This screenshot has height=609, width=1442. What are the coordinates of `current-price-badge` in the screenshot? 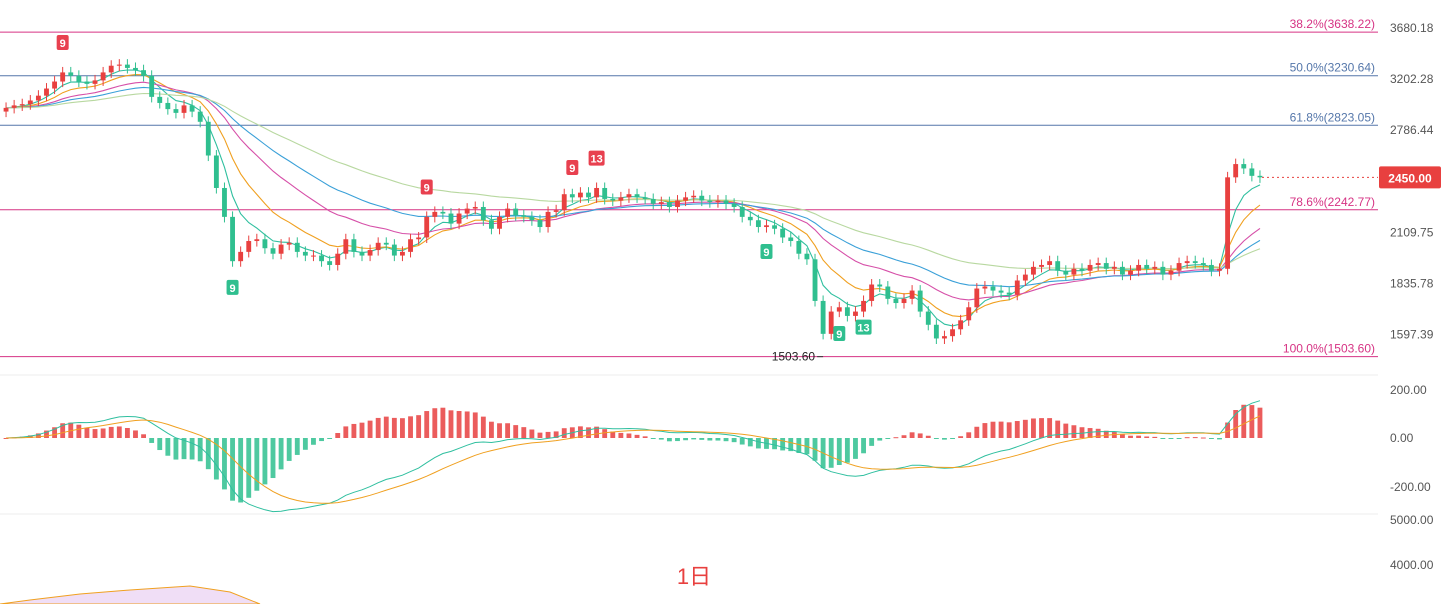 It's located at (1410, 177).